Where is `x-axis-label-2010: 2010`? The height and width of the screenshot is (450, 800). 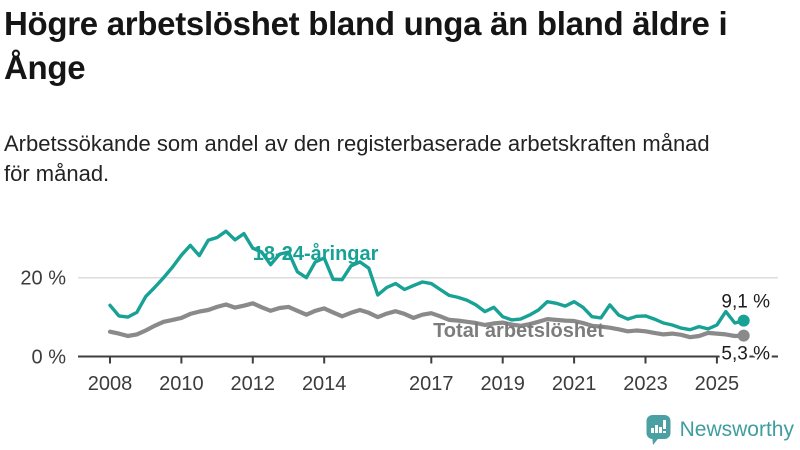 x-axis-label-2010: 2010 is located at coordinates (181, 384).